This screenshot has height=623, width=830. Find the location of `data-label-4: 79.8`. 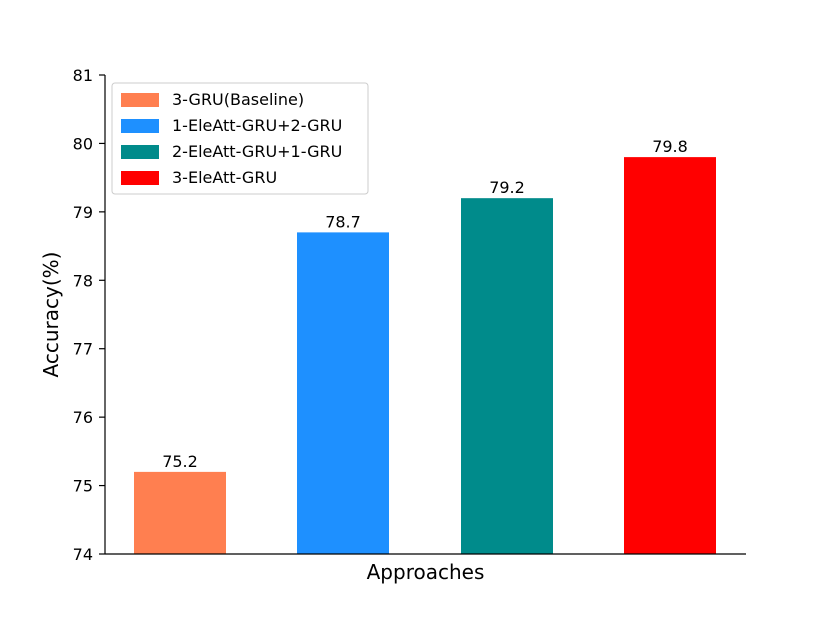

data-label-4: 79.8 is located at coordinates (670, 146).